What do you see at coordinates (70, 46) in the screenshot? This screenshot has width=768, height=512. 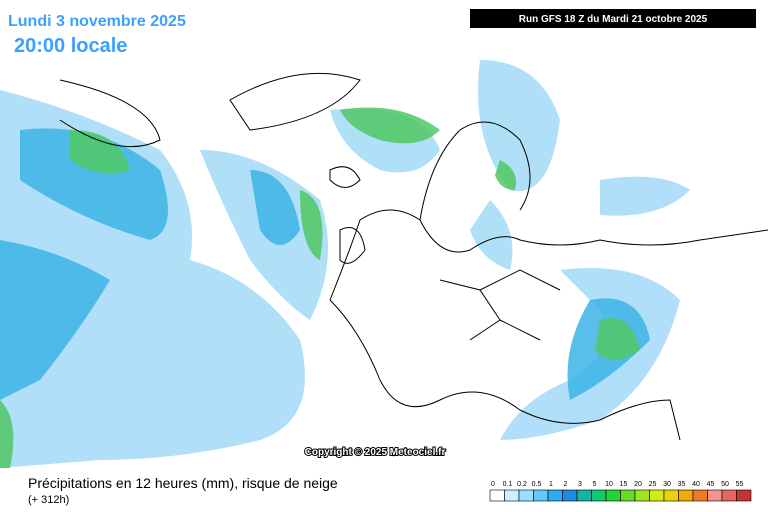 I see `time-label: 20:00 locale` at bounding box center [70, 46].